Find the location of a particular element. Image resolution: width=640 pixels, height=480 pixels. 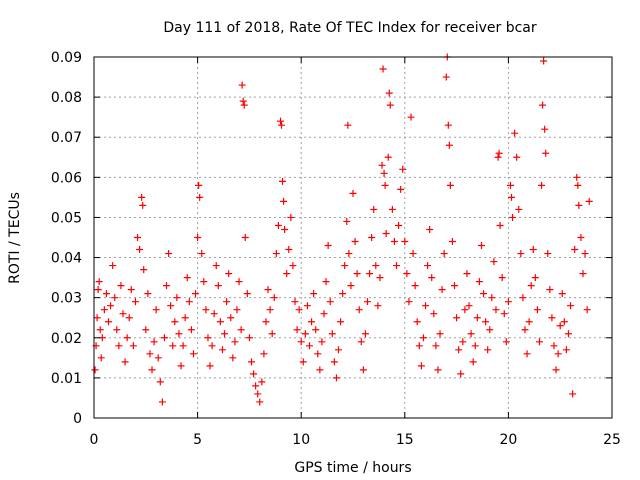

y-tick-label: 0.06 is located at coordinates (66, 178).